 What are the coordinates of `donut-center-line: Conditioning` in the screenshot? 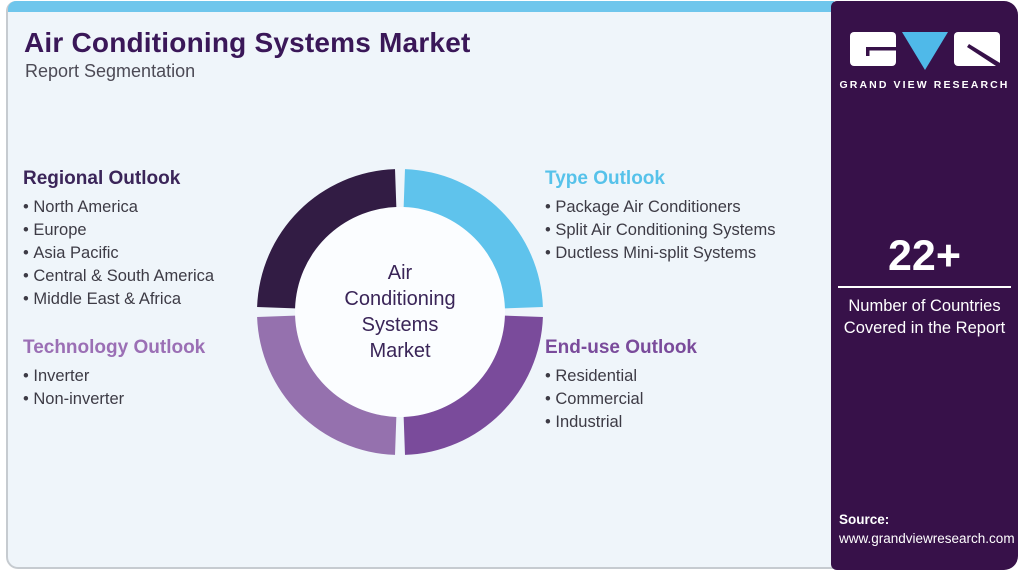 It's located at (400, 299).